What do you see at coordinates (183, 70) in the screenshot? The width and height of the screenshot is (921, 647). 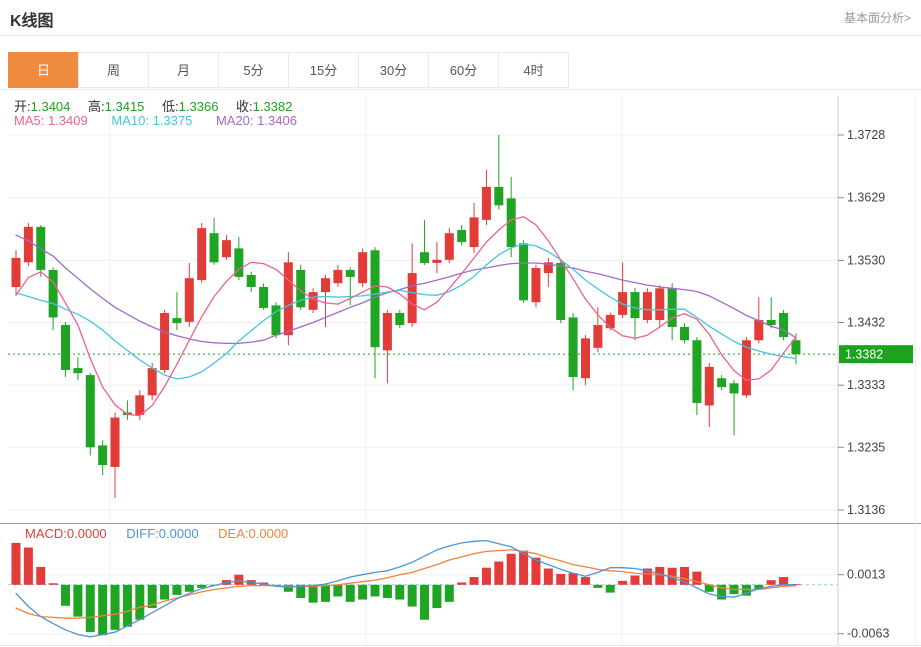 I see `tab-month: 月` at bounding box center [183, 70].